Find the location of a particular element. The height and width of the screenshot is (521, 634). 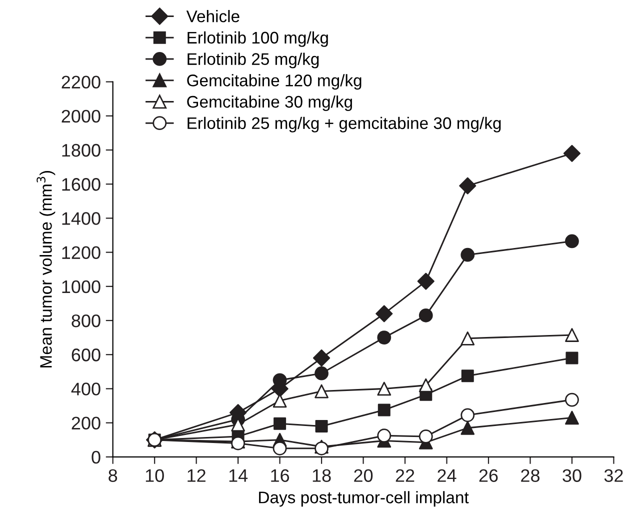

x-axis-title: Days post-tumor-cell implant is located at coordinates (364, 499).